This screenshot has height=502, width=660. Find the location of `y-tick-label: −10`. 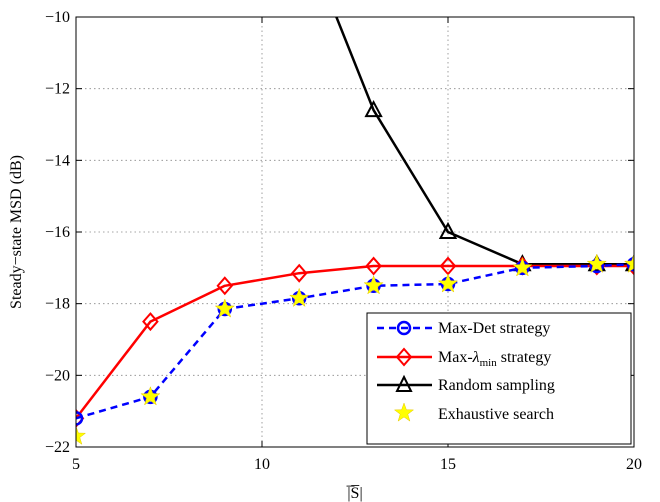

y-tick-label: −10 is located at coordinates (57, 17).